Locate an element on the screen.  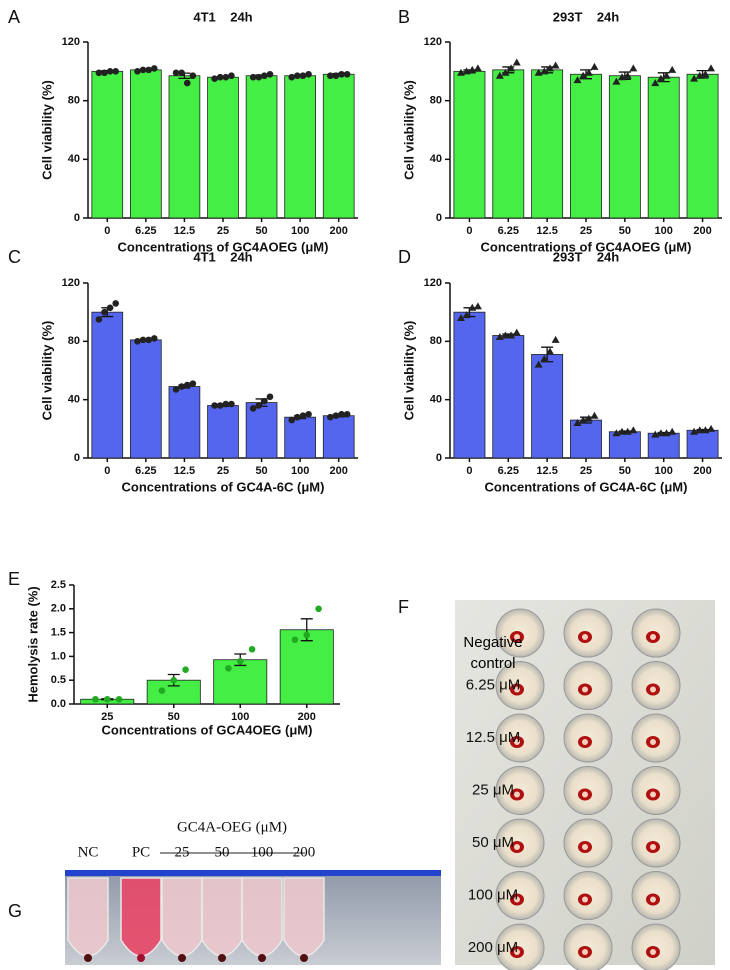
tube is located at coordinates (222, 917).